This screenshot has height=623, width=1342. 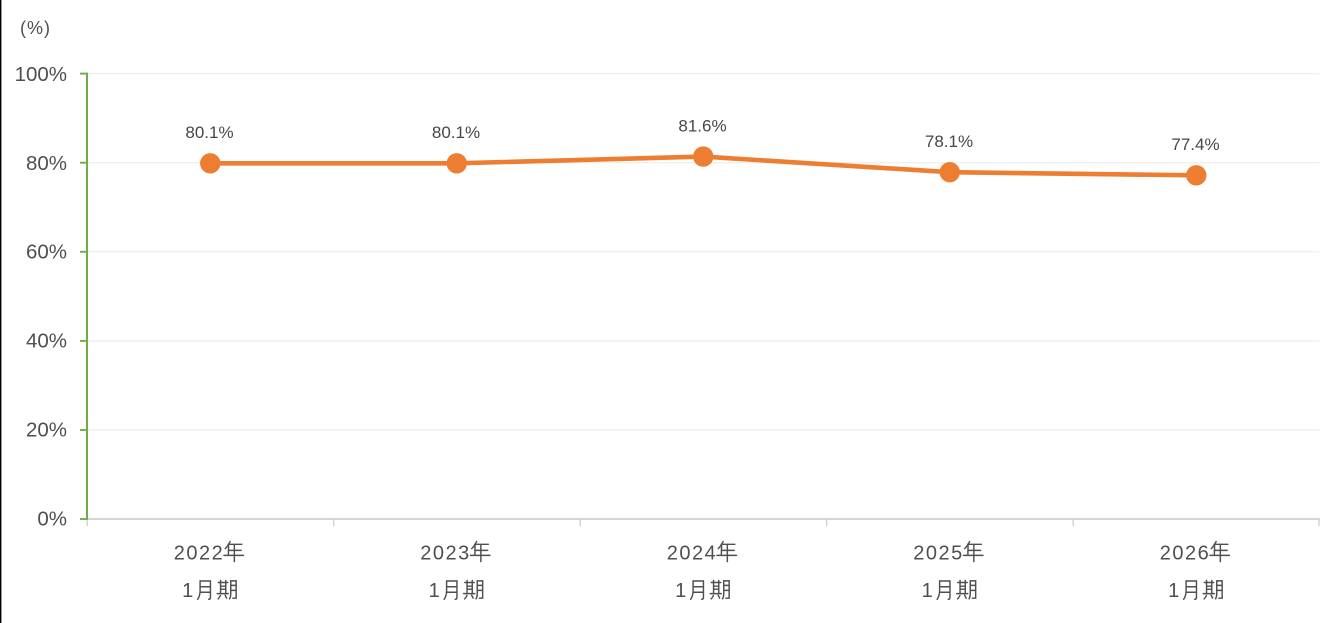 What do you see at coordinates (1195, 144) in the screenshot?
I see `svg-text: 77.4%` at bounding box center [1195, 144].